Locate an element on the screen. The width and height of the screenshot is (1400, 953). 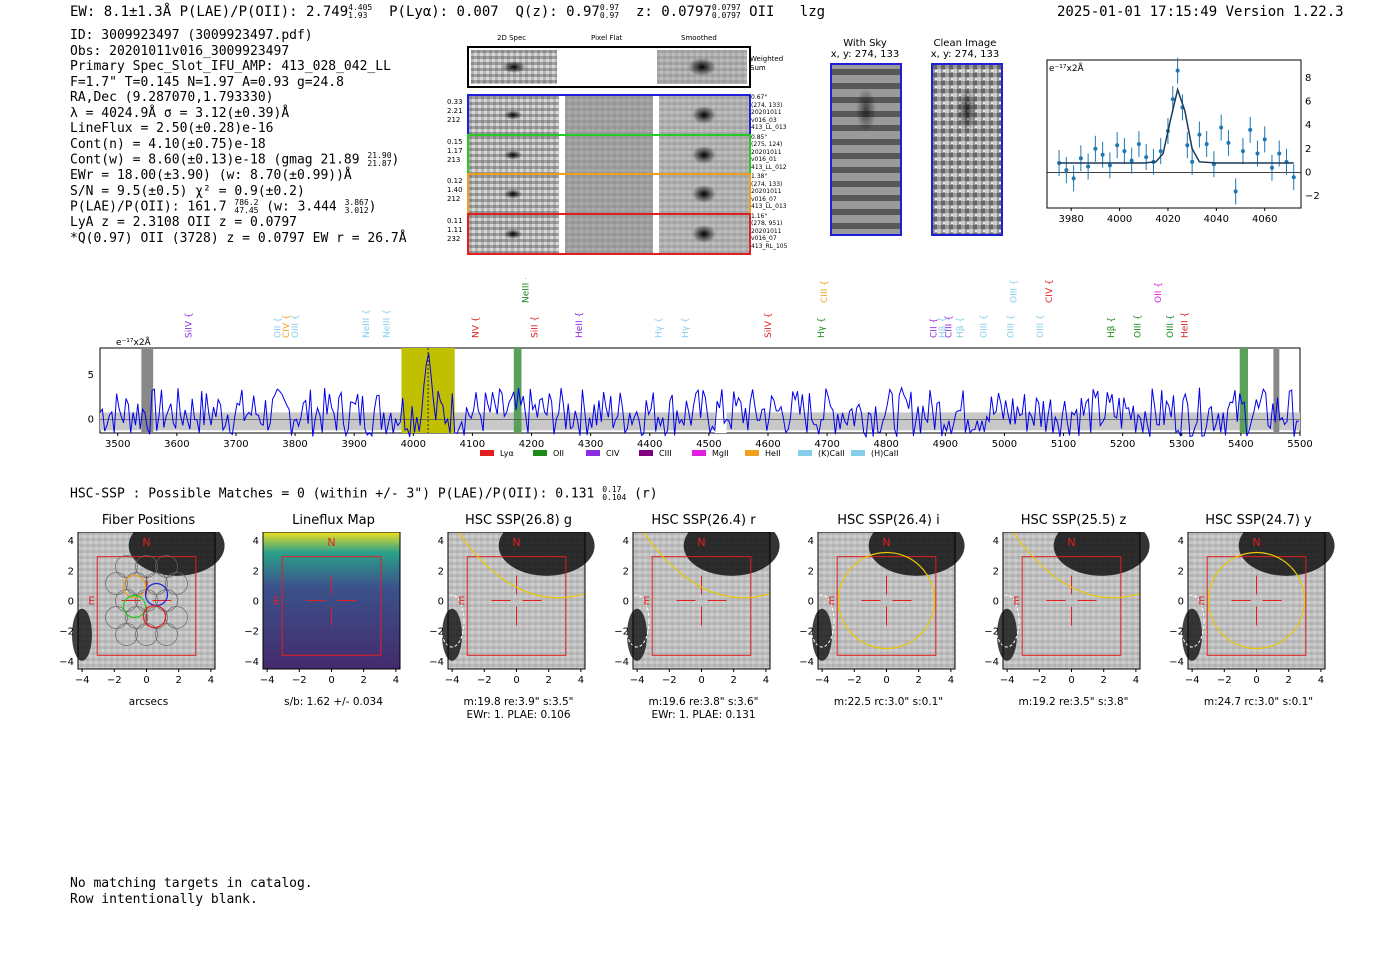
lya-oii-z: LyA z = 2.3108 OII z = 0.0797 is located at coordinates (183, 222).